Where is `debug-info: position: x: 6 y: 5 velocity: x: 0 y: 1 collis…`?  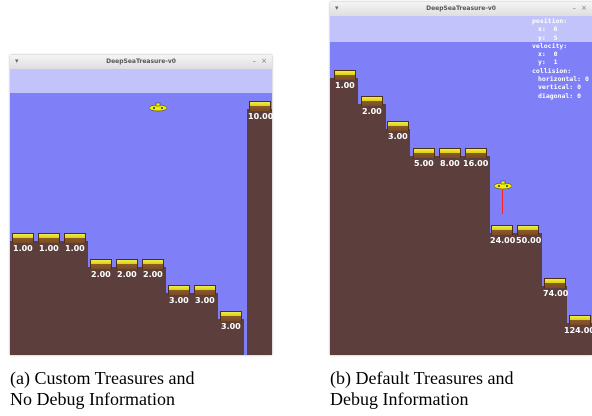 debug-info: position: x: 6 y: 5 velocity: x: 0 y: 1 collis… is located at coordinates (560, 58).